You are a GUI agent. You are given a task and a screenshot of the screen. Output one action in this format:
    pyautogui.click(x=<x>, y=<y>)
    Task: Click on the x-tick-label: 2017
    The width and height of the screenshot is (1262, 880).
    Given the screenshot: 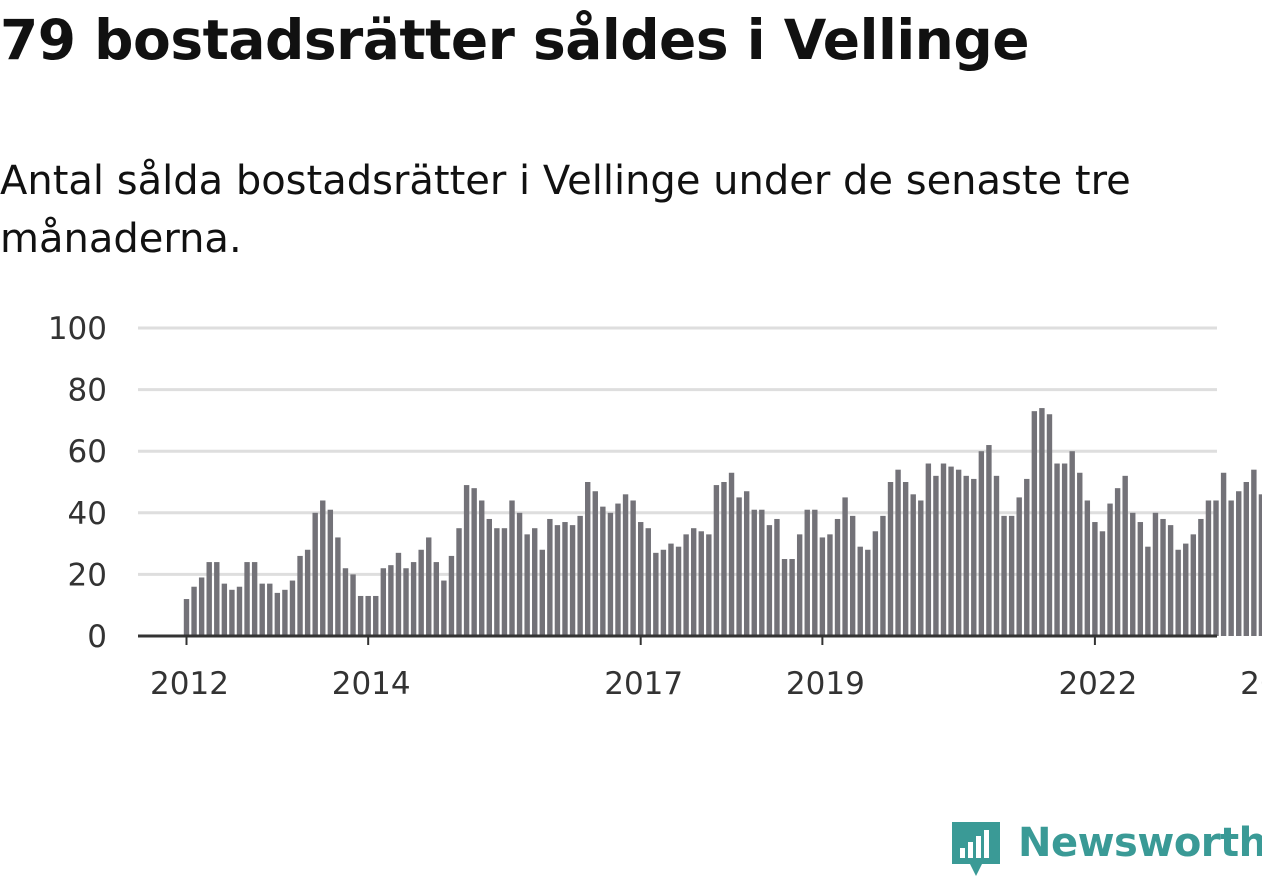 What is the action you would take?
    pyautogui.click(x=643, y=684)
    